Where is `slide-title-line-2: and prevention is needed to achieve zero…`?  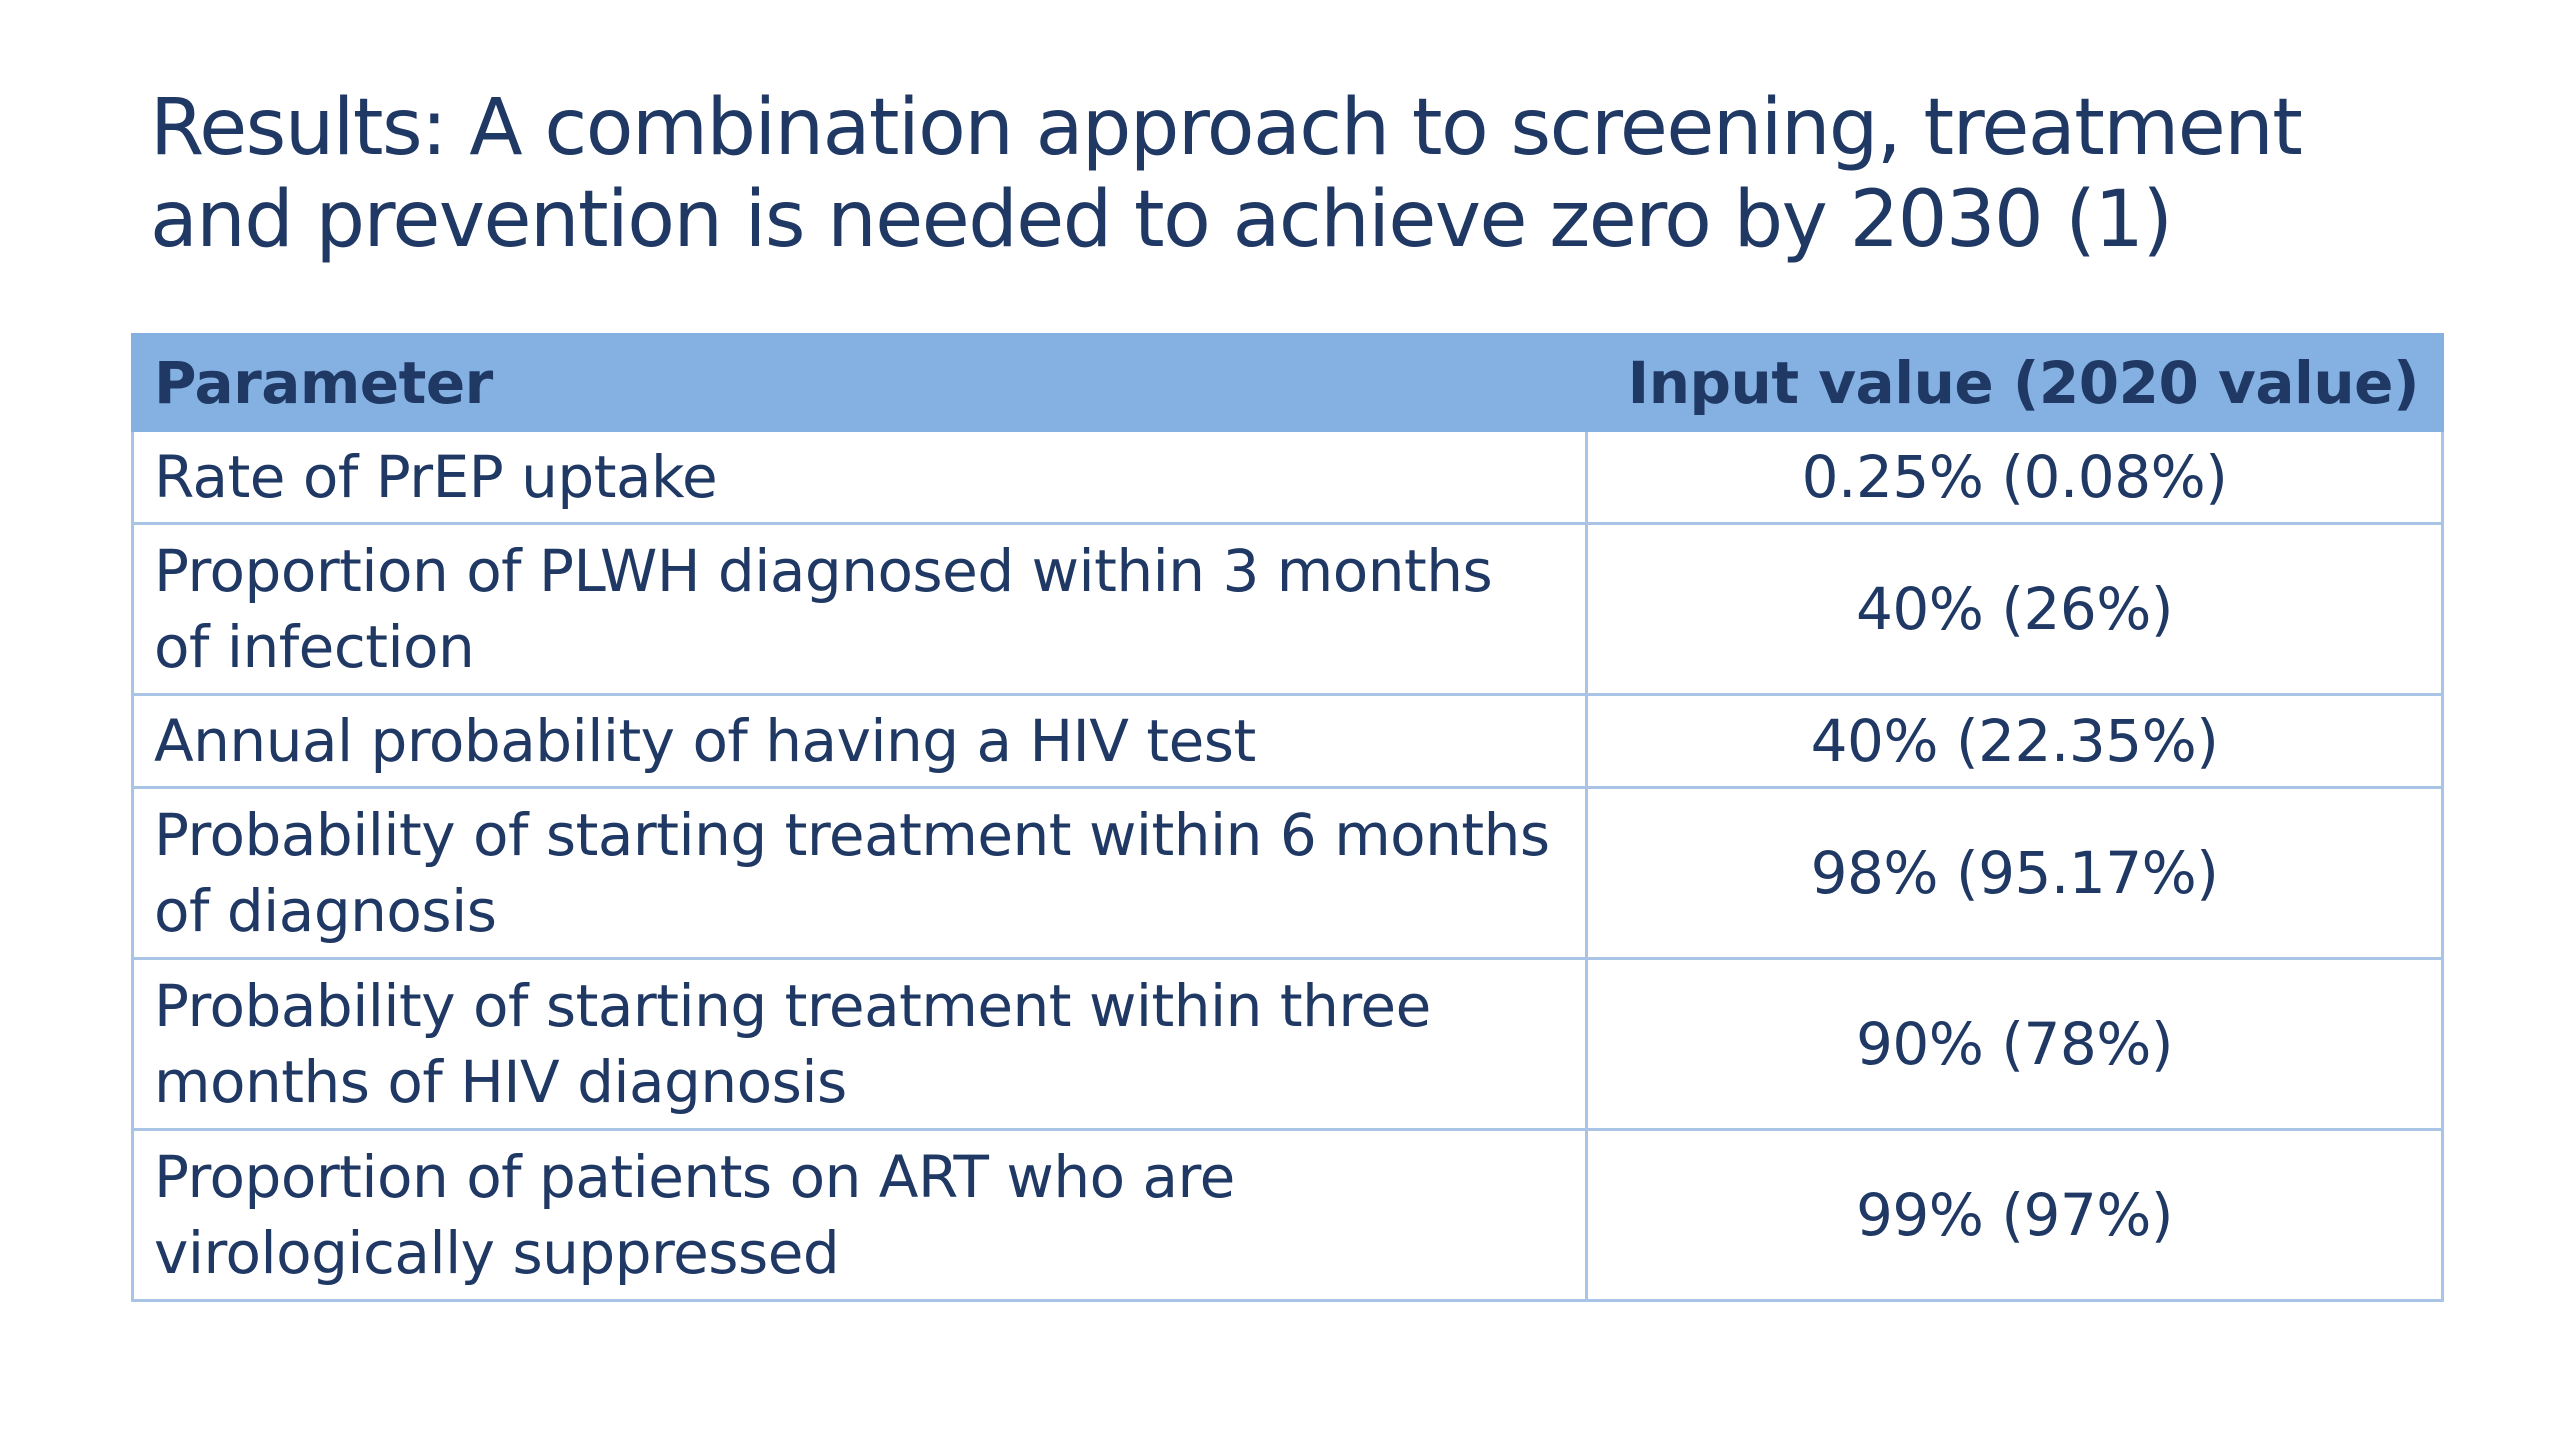
slide-title-line-2: and prevention is needed to achieve zero… is located at coordinates (1161, 220).